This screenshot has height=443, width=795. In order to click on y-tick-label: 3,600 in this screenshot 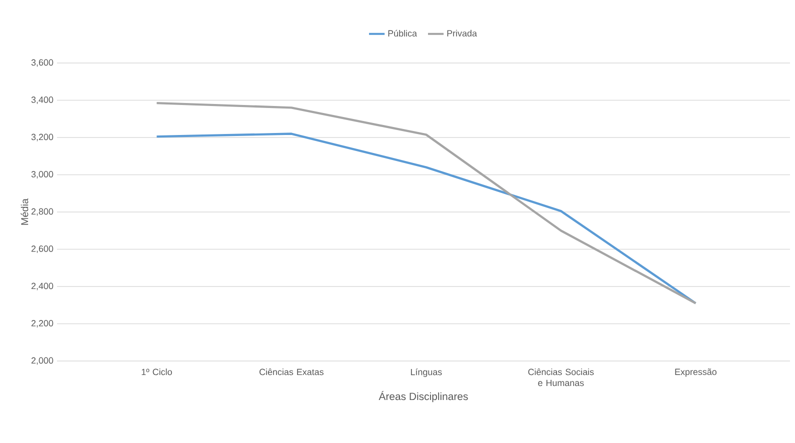, I will do `click(42, 63)`.